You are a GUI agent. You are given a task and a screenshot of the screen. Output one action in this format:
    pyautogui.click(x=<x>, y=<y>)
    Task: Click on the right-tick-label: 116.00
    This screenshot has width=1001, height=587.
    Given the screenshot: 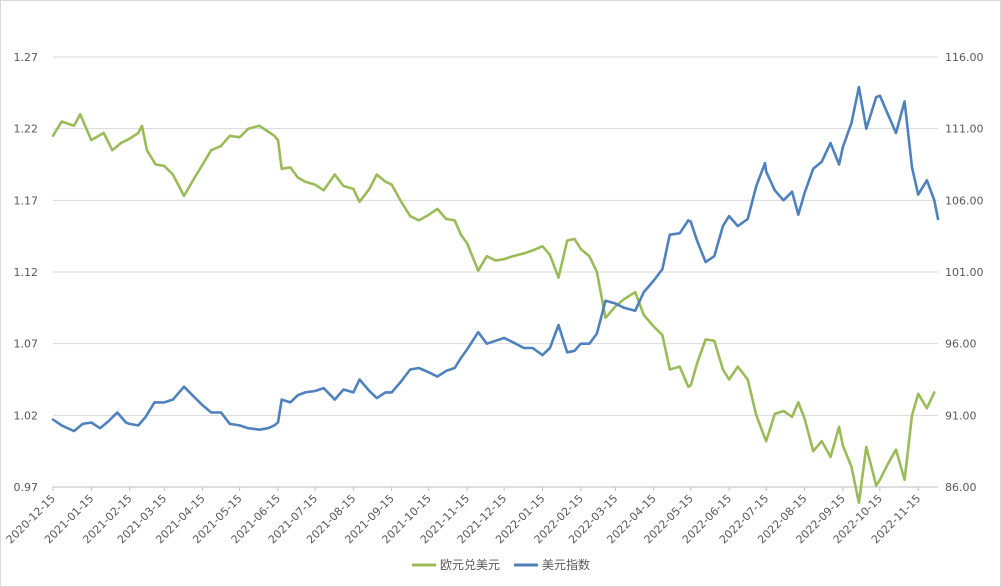 What is the action you would take?
    pyautogui.click(x=964, y=57)
    